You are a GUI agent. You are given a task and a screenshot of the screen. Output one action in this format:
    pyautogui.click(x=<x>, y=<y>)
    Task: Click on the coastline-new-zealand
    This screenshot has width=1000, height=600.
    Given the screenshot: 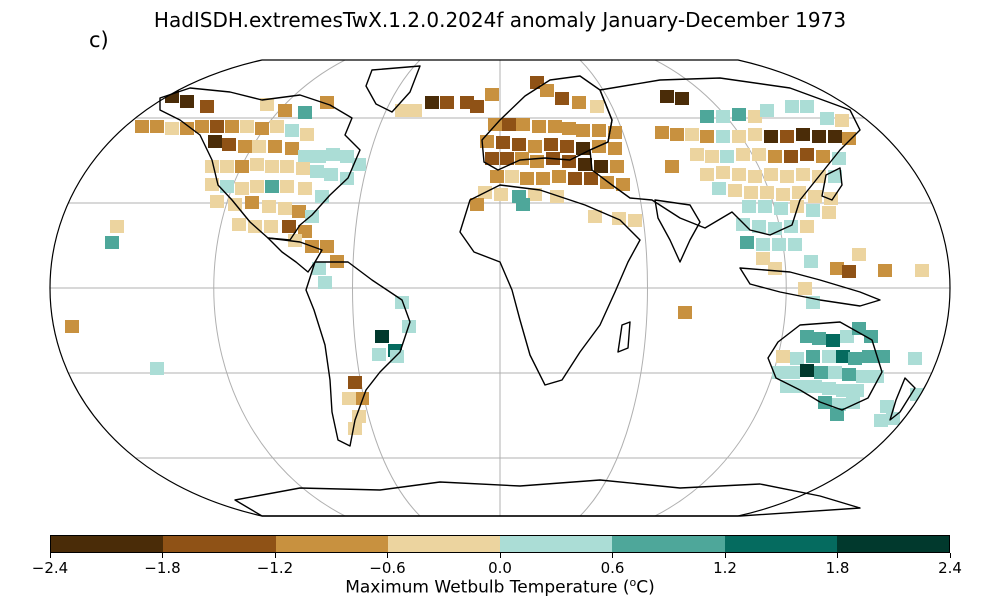 What is the action you would take?
    pyautogui.click(x=902, y=399)
    